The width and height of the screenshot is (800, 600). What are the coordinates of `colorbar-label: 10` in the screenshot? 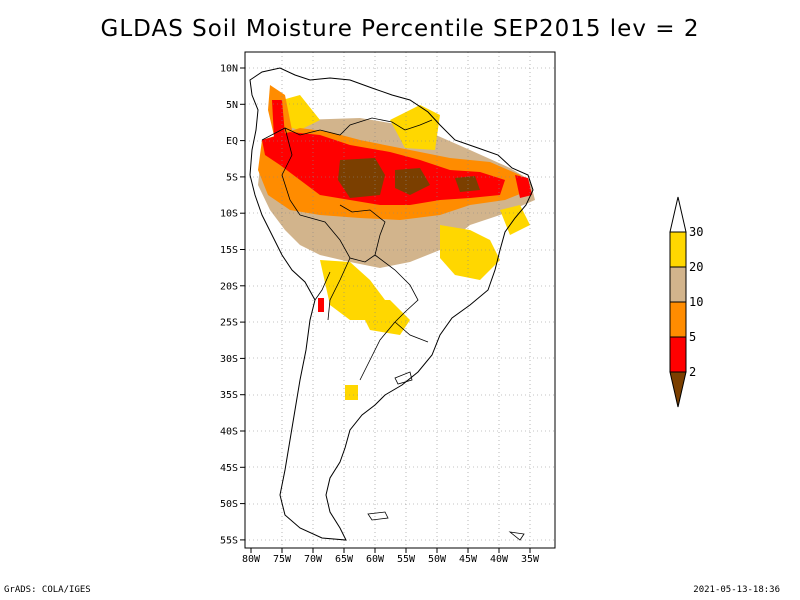 It's located at (696, 302).